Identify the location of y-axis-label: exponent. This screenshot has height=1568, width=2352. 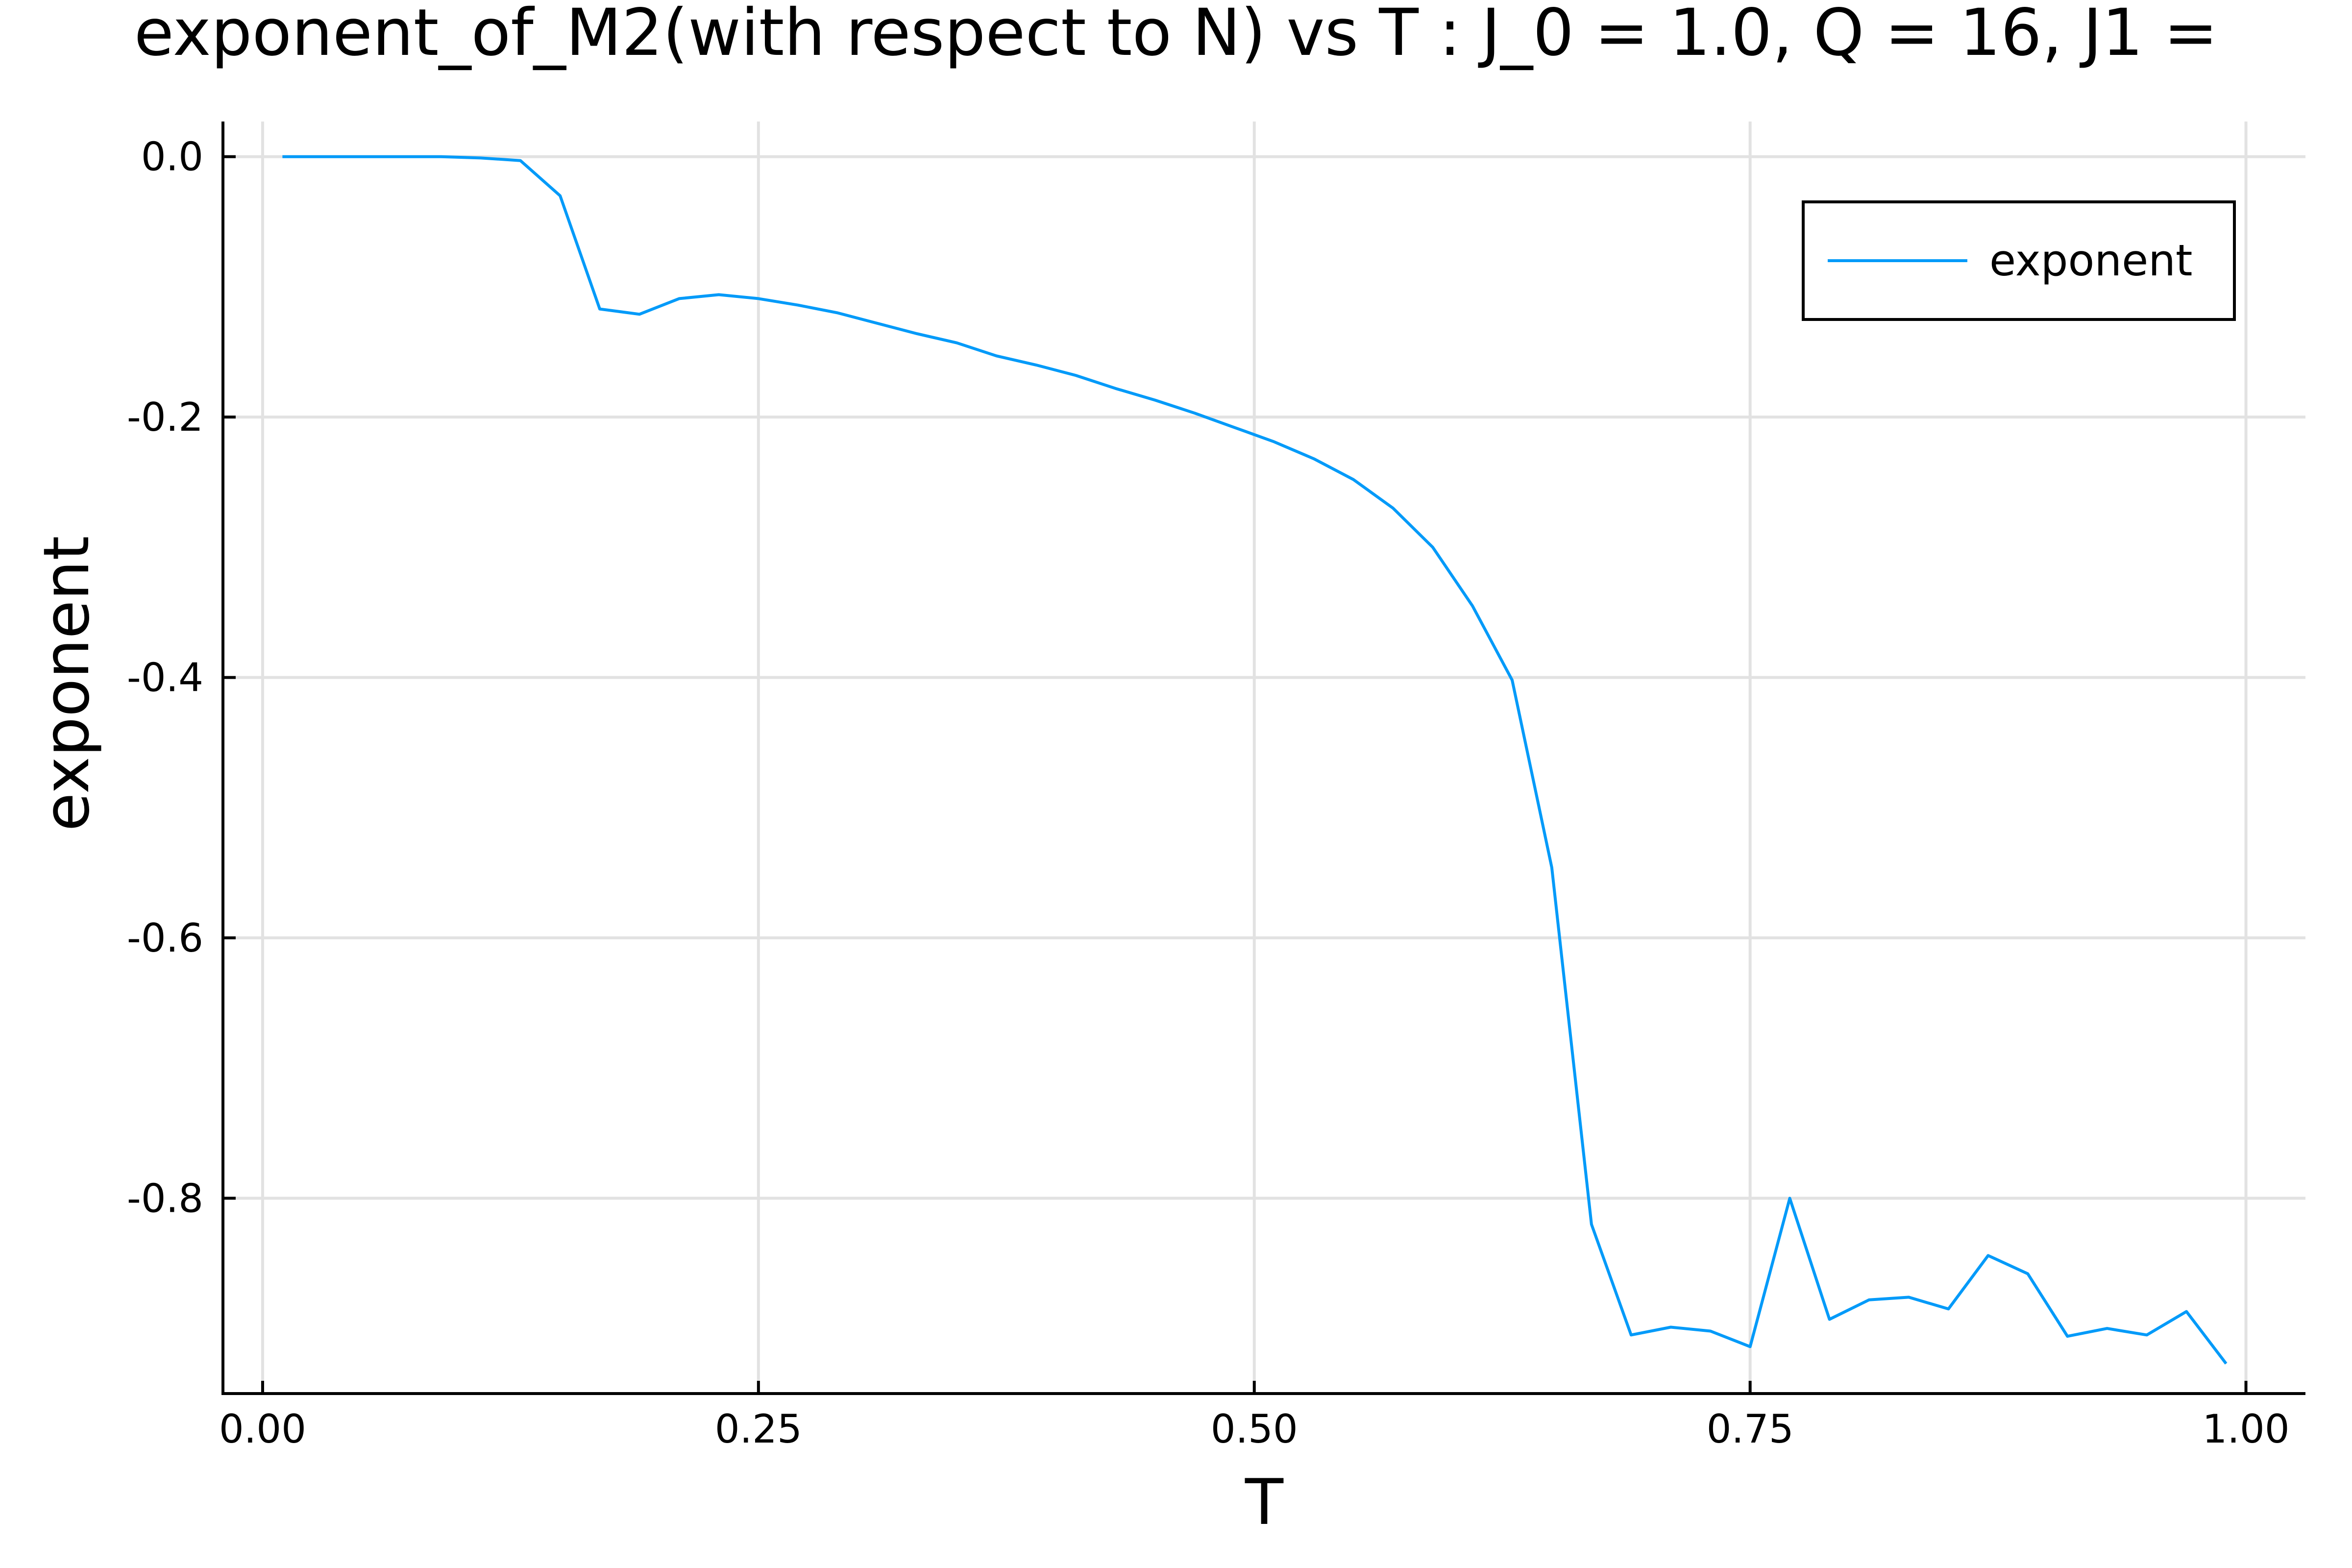
(66, 684).